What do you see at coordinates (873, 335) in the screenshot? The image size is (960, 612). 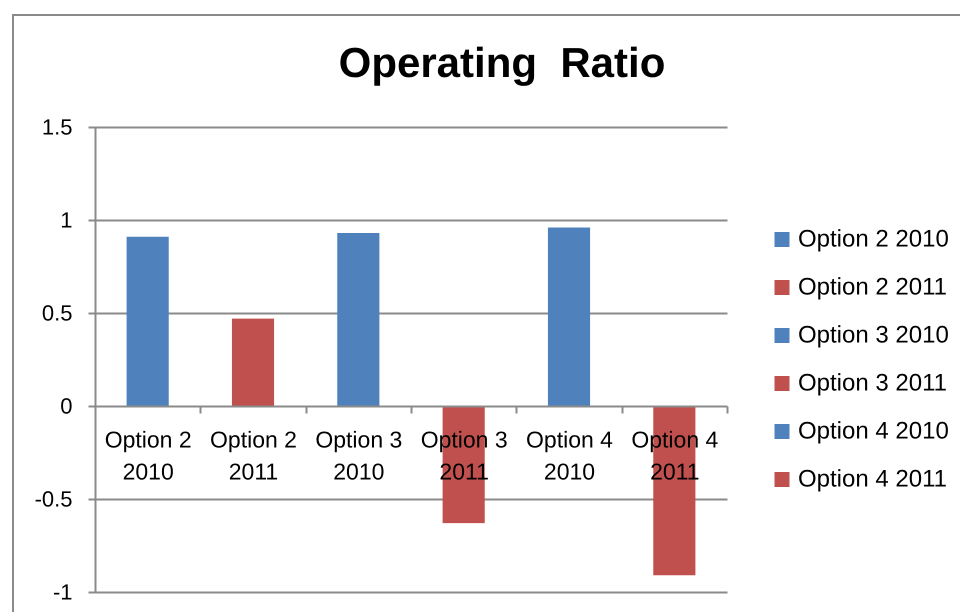 I see `legend-label: Option 3 2010` at bounding box center [873, 335].